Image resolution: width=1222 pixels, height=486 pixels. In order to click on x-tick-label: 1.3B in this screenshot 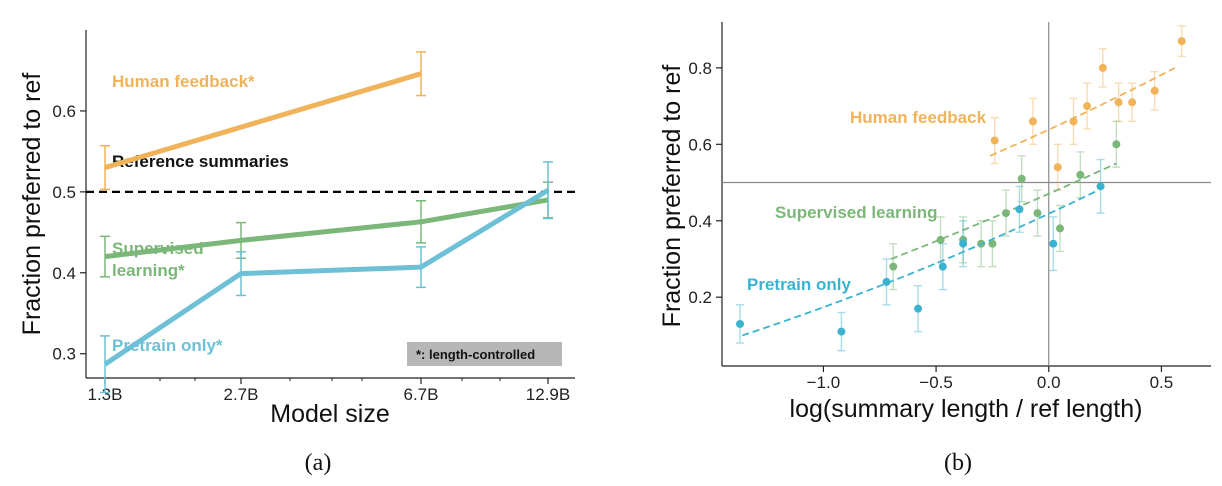, I will do `click(105, 394)`.